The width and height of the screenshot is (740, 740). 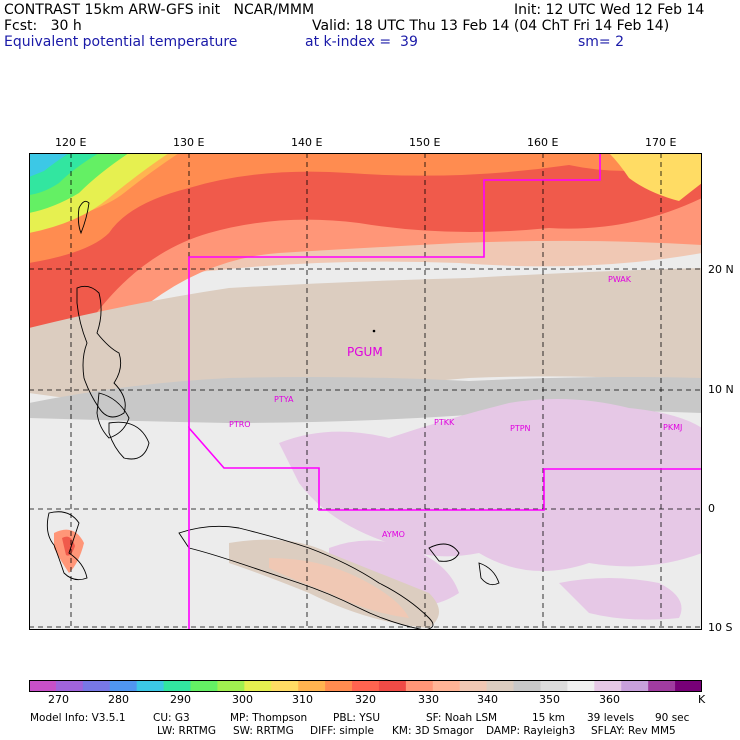 What do you see at coordinates (543, 142) in the screenshot?
I see `lon-label-160e: 160 E` at bounding box center [543, 142].